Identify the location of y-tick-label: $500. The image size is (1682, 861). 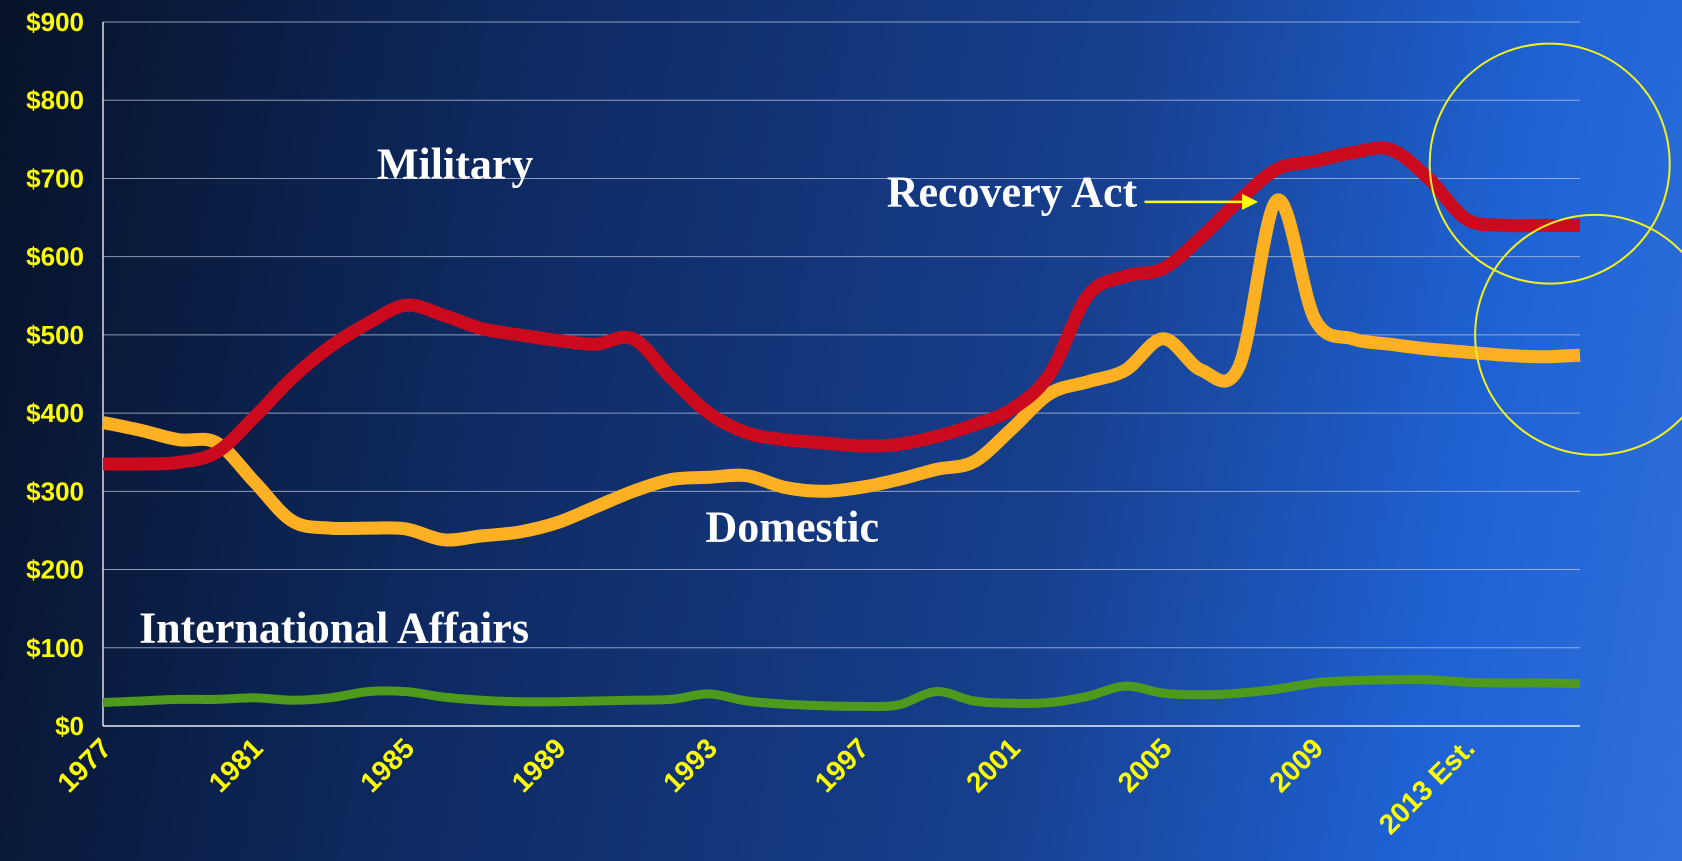
(55, 335).